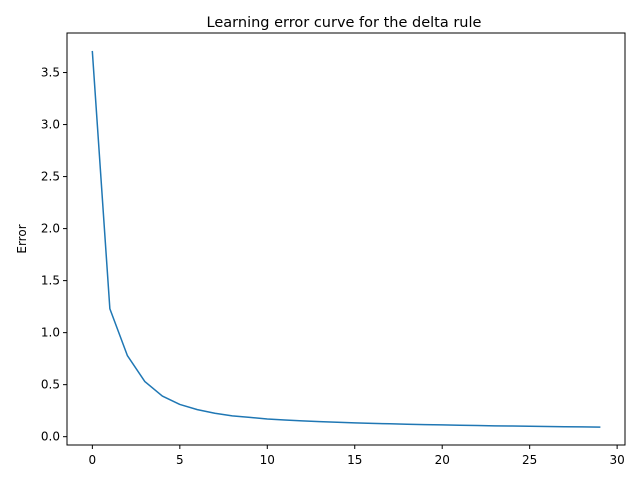 The width and height of the screenshot is (640, 480). I want to click on y-tick-label: 1.0, so click(50, 333).